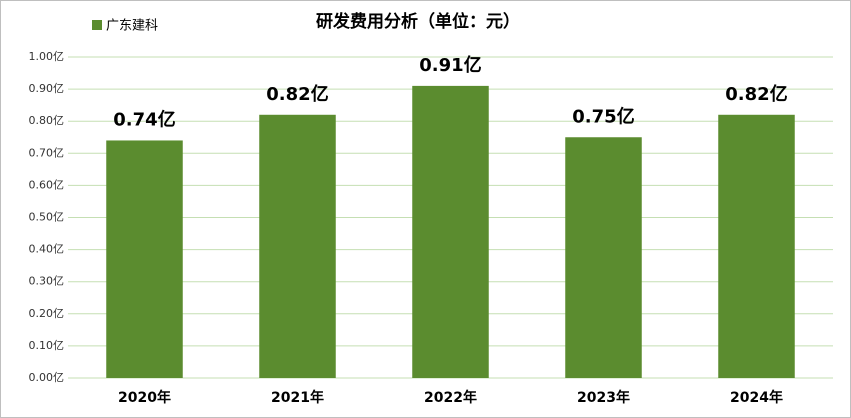  What do you see at coordinates (47, 120) in the screenshot?
I see `y-tick-label: 0.80亿` at bounding box center [47, 120].